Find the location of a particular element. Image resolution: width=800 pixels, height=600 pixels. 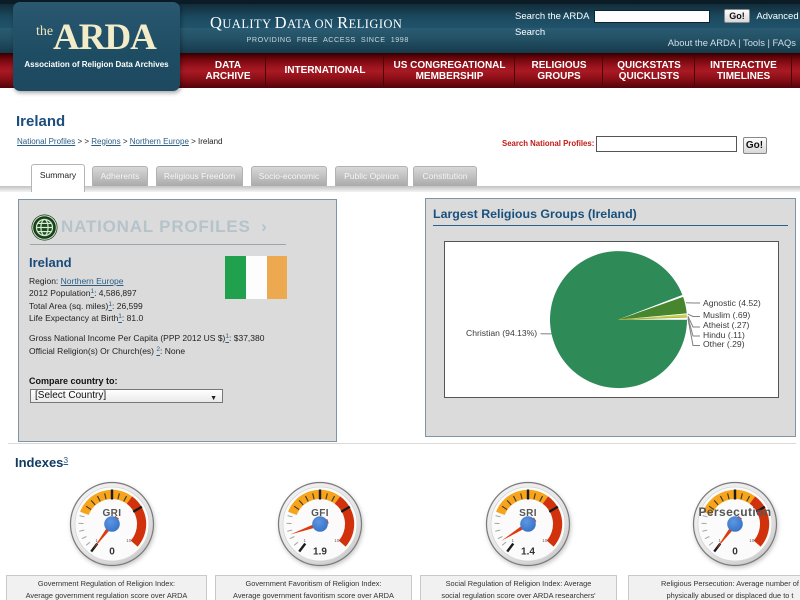

svg-text: GFI is located at coordinates (320, 513).